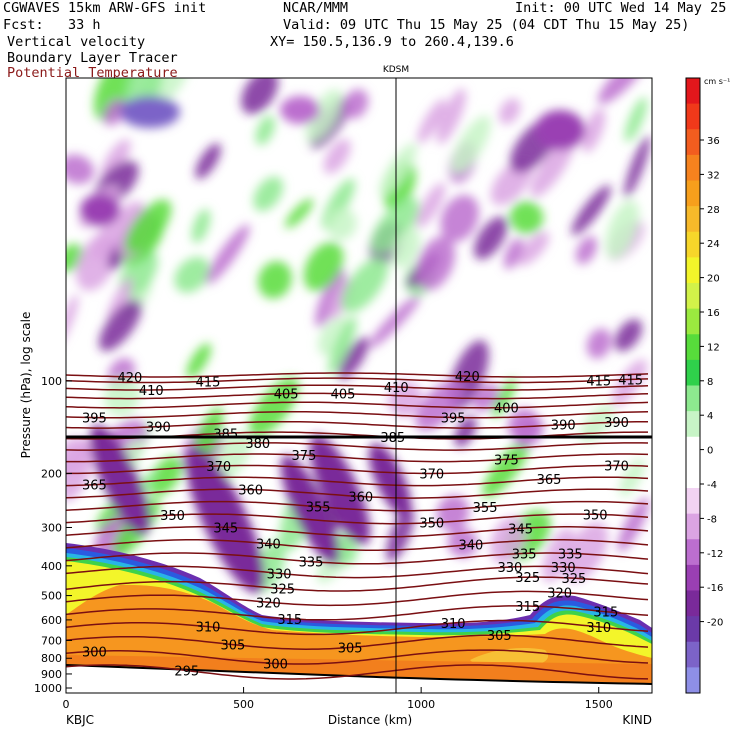 This screenshot has height=740, width=740. I want to click on y-tick-label: 300, so click(51, 527).